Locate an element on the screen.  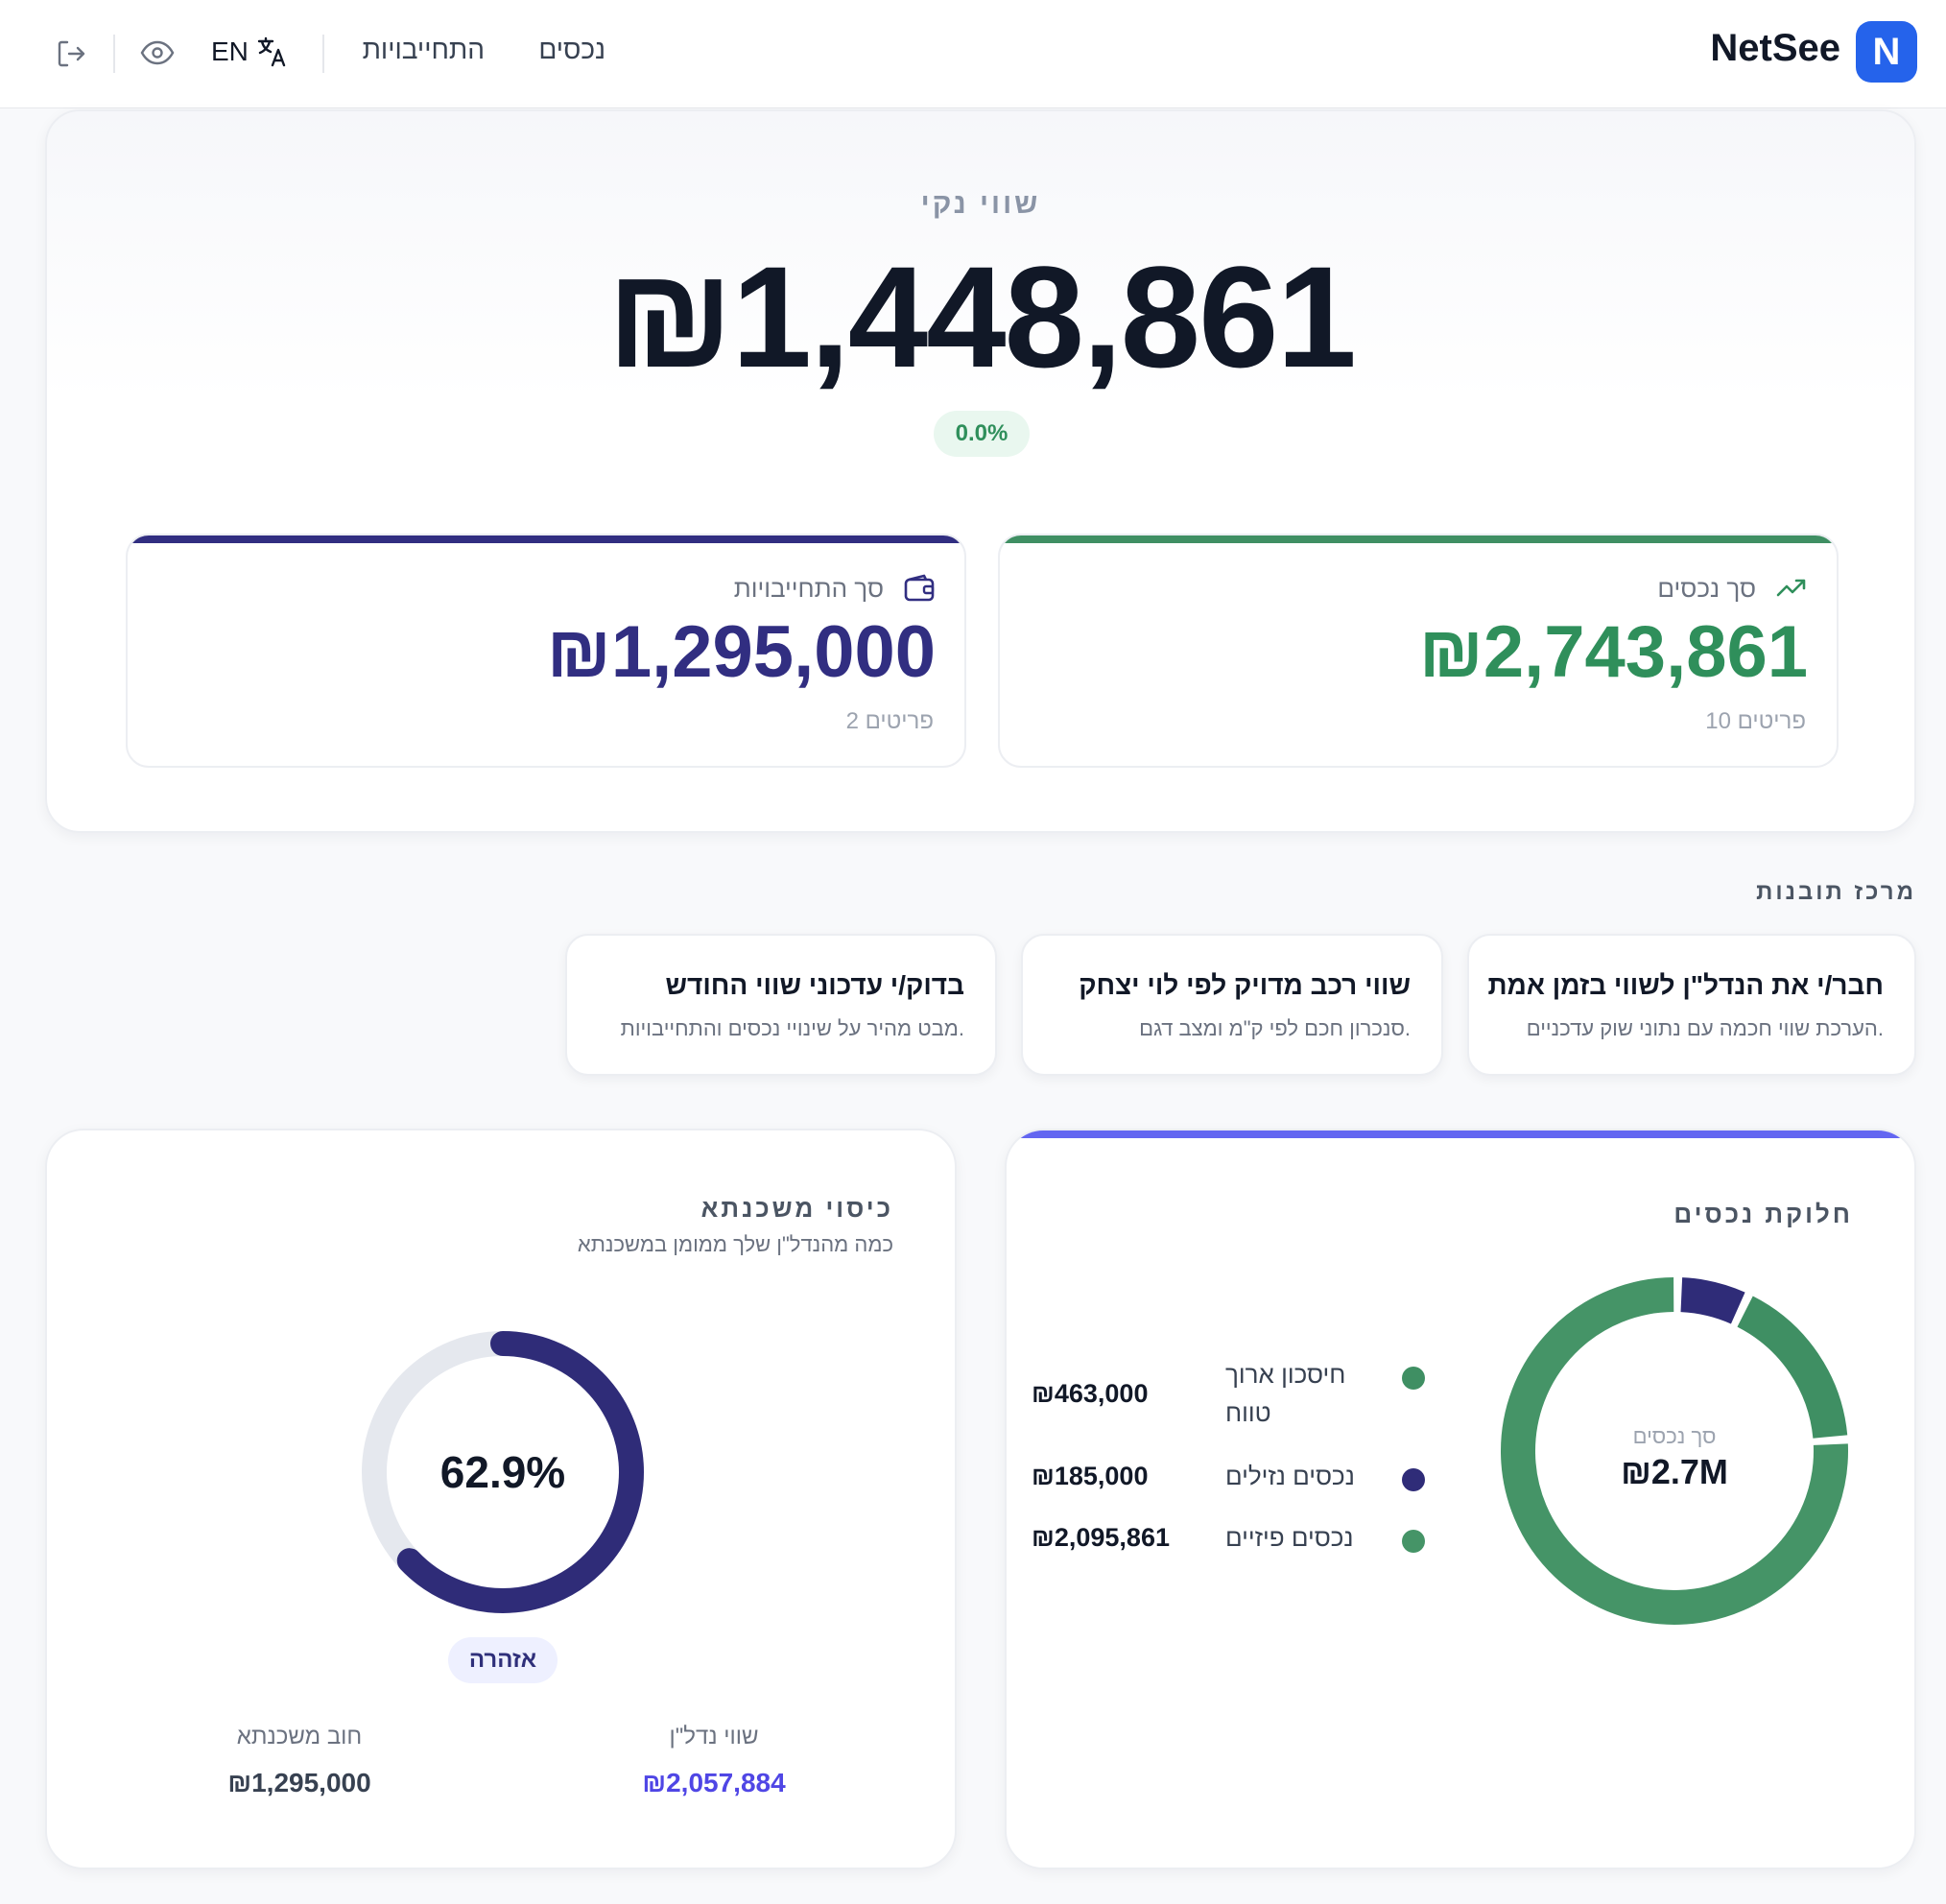
legend-value: ₪185,000 is located at coordinates (1090, 1476).